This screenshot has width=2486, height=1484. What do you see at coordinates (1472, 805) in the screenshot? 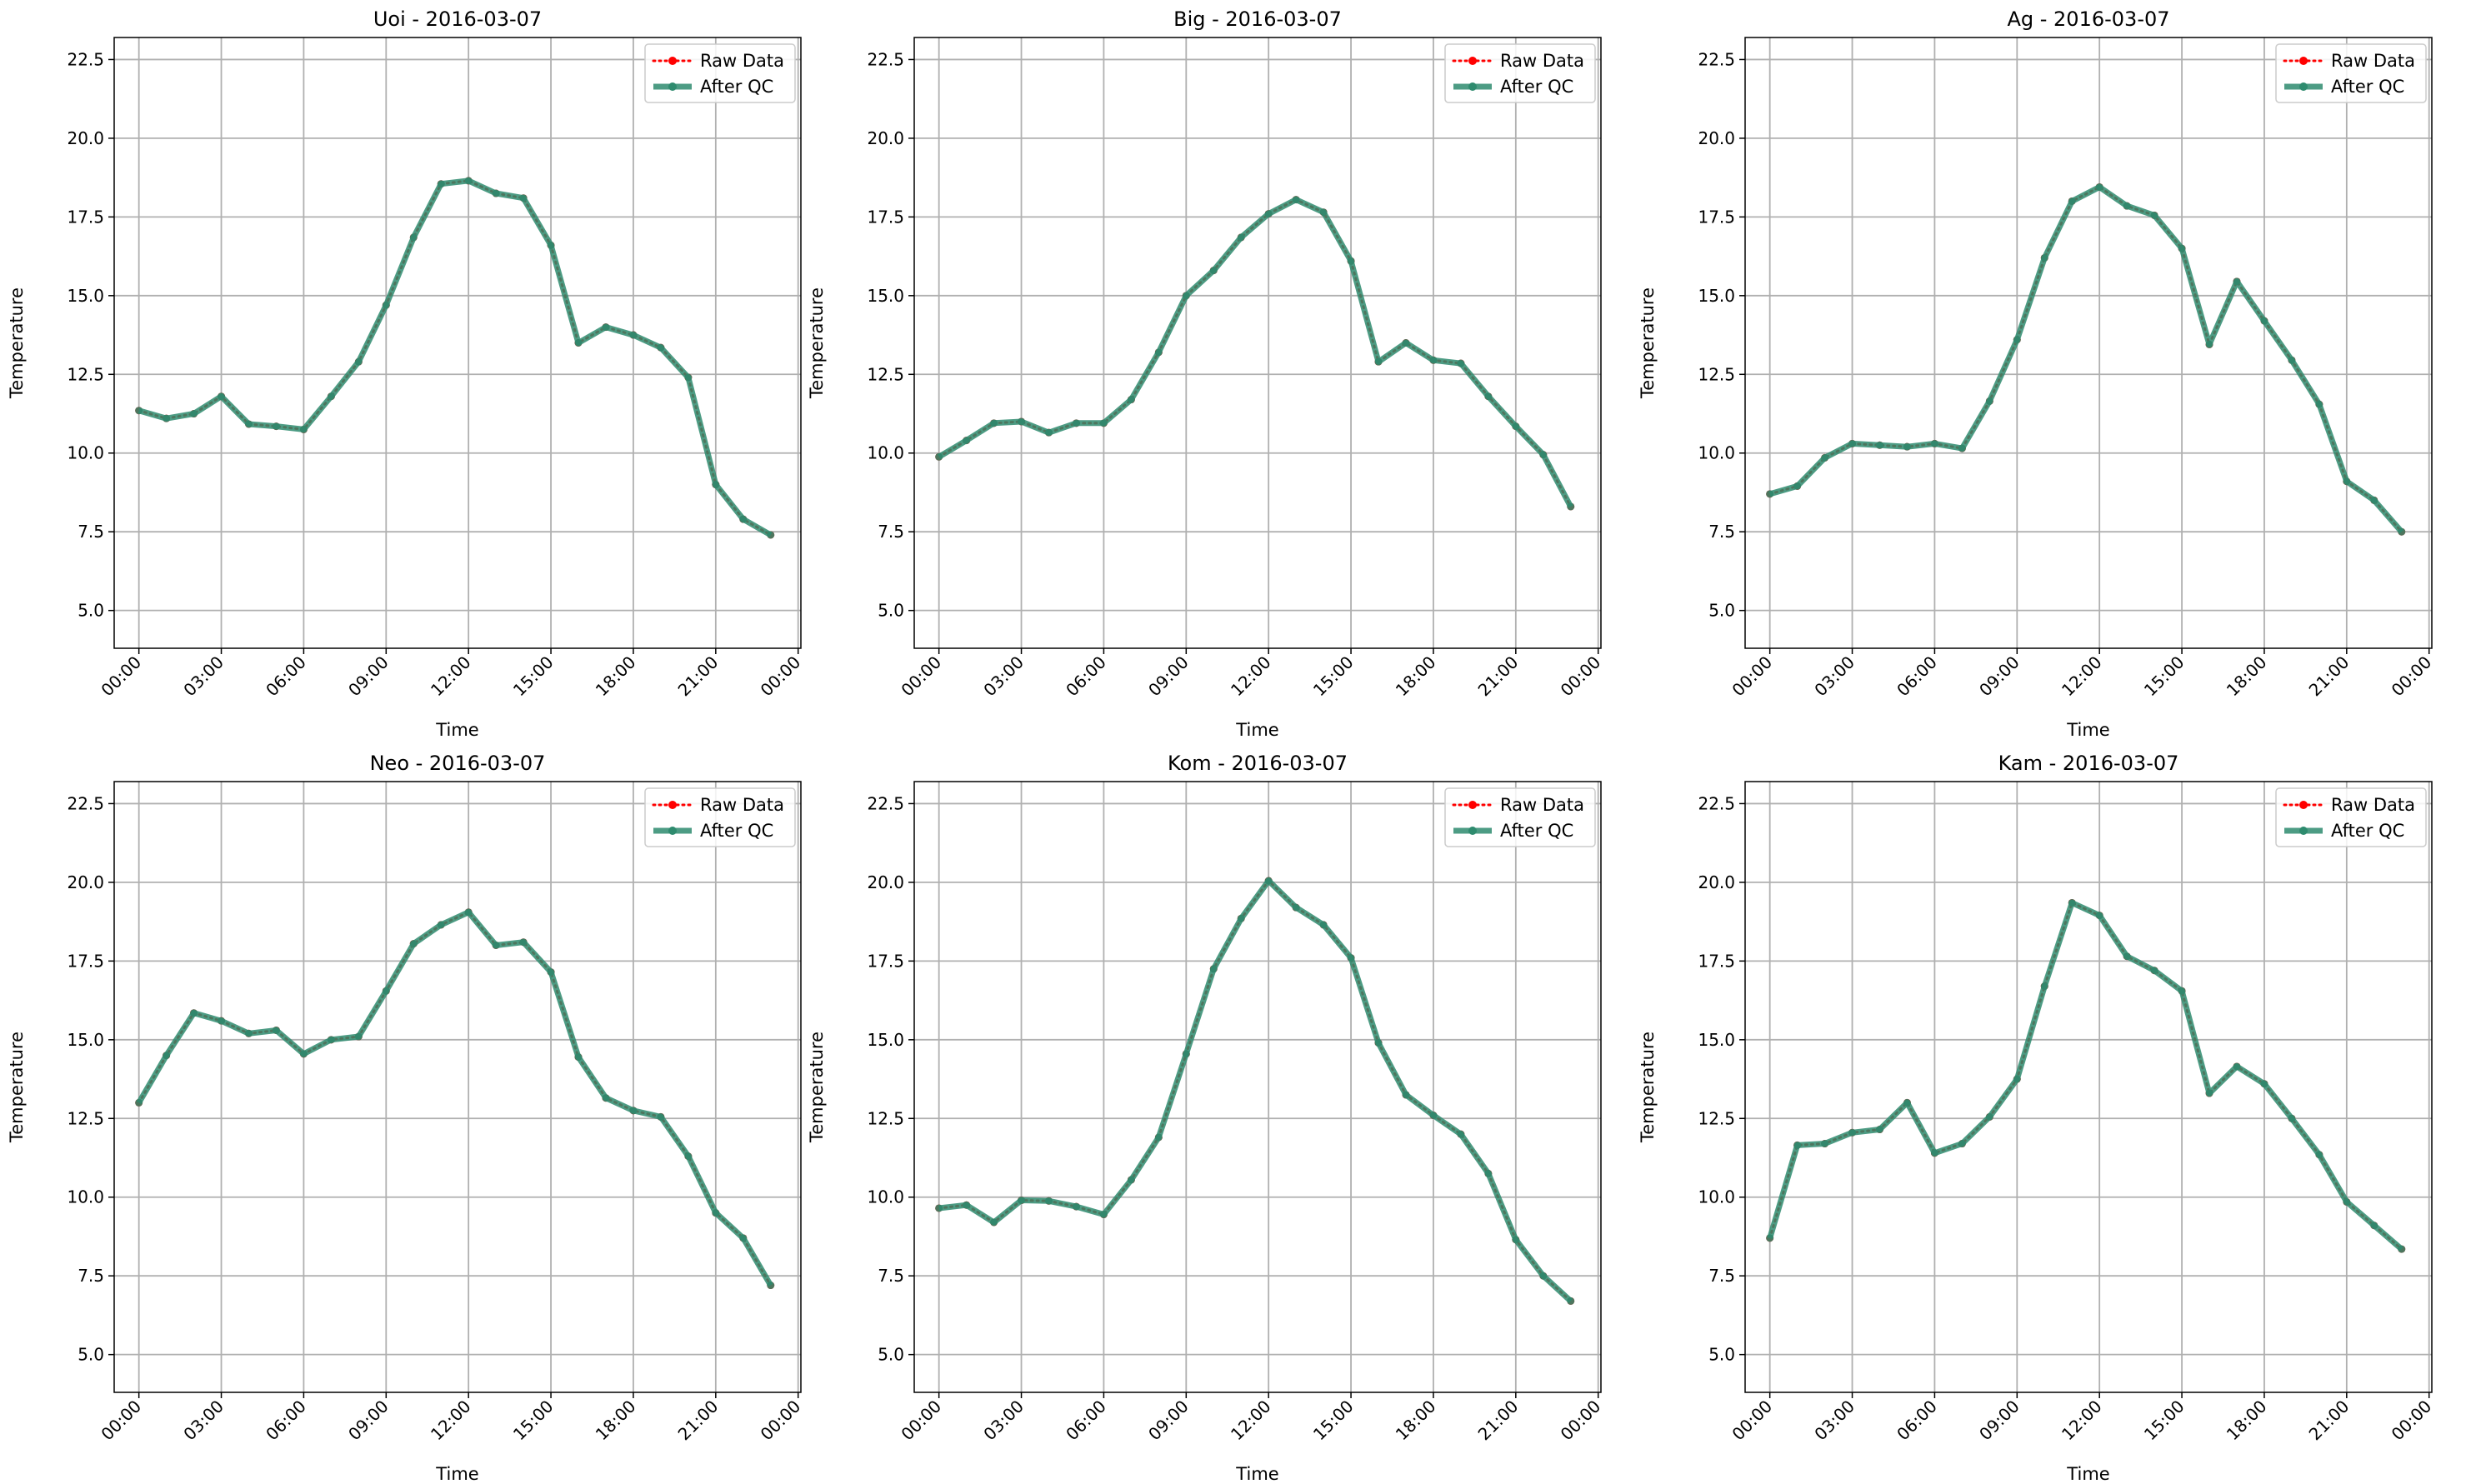
I see `legend-raw-marker` at bounding box center [1472, 805].